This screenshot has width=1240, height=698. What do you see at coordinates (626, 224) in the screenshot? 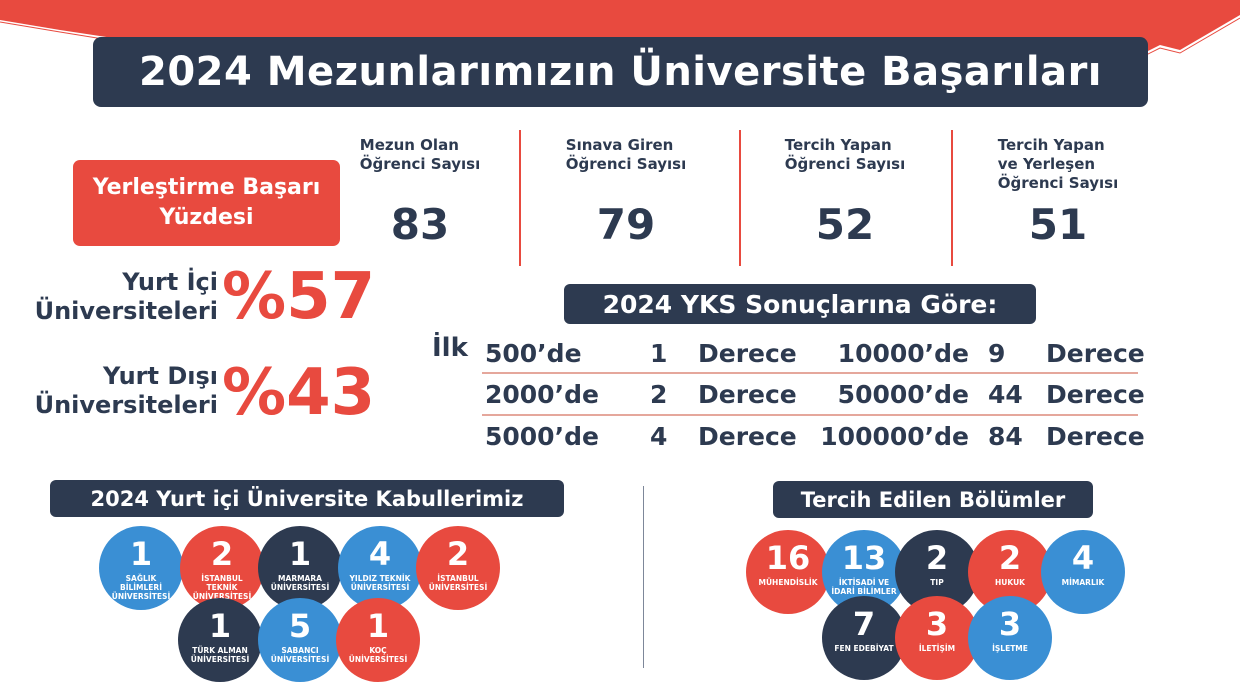
I see `stat-value: 79` at bounding box center [626, 224].